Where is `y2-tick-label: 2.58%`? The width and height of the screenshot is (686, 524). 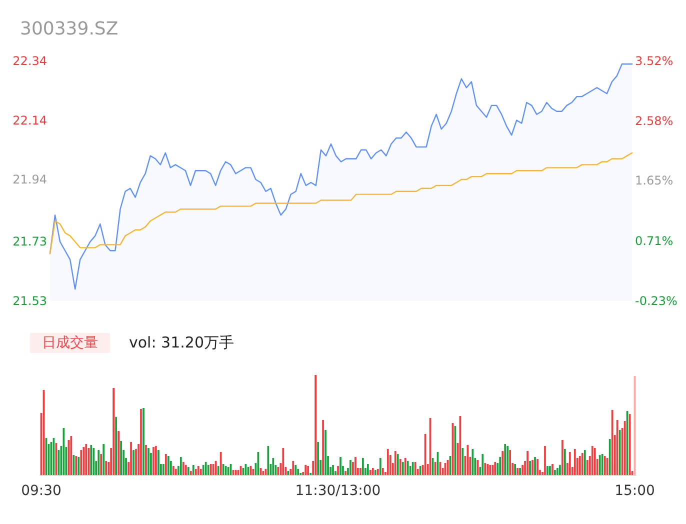 y2-tick-label: 2.58% is located at coordinates (654, 121).